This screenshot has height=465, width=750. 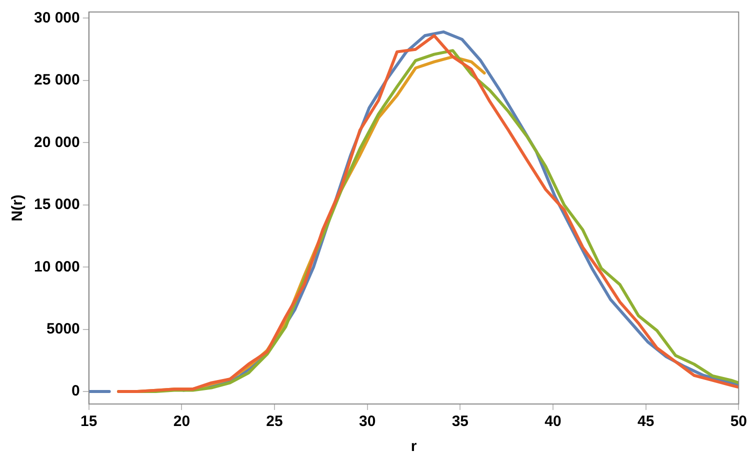 I want to click on x-axis-title: r, so click(x=413, y=447).